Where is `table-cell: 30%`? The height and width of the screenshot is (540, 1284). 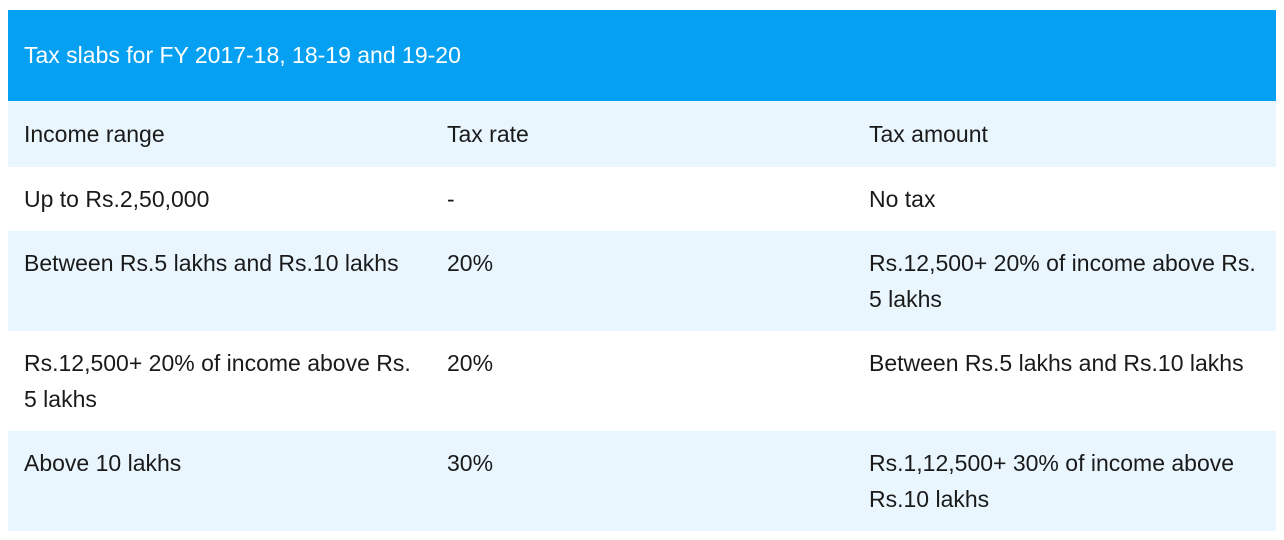
table-cell: 30% is located at coordinates (642, 481).